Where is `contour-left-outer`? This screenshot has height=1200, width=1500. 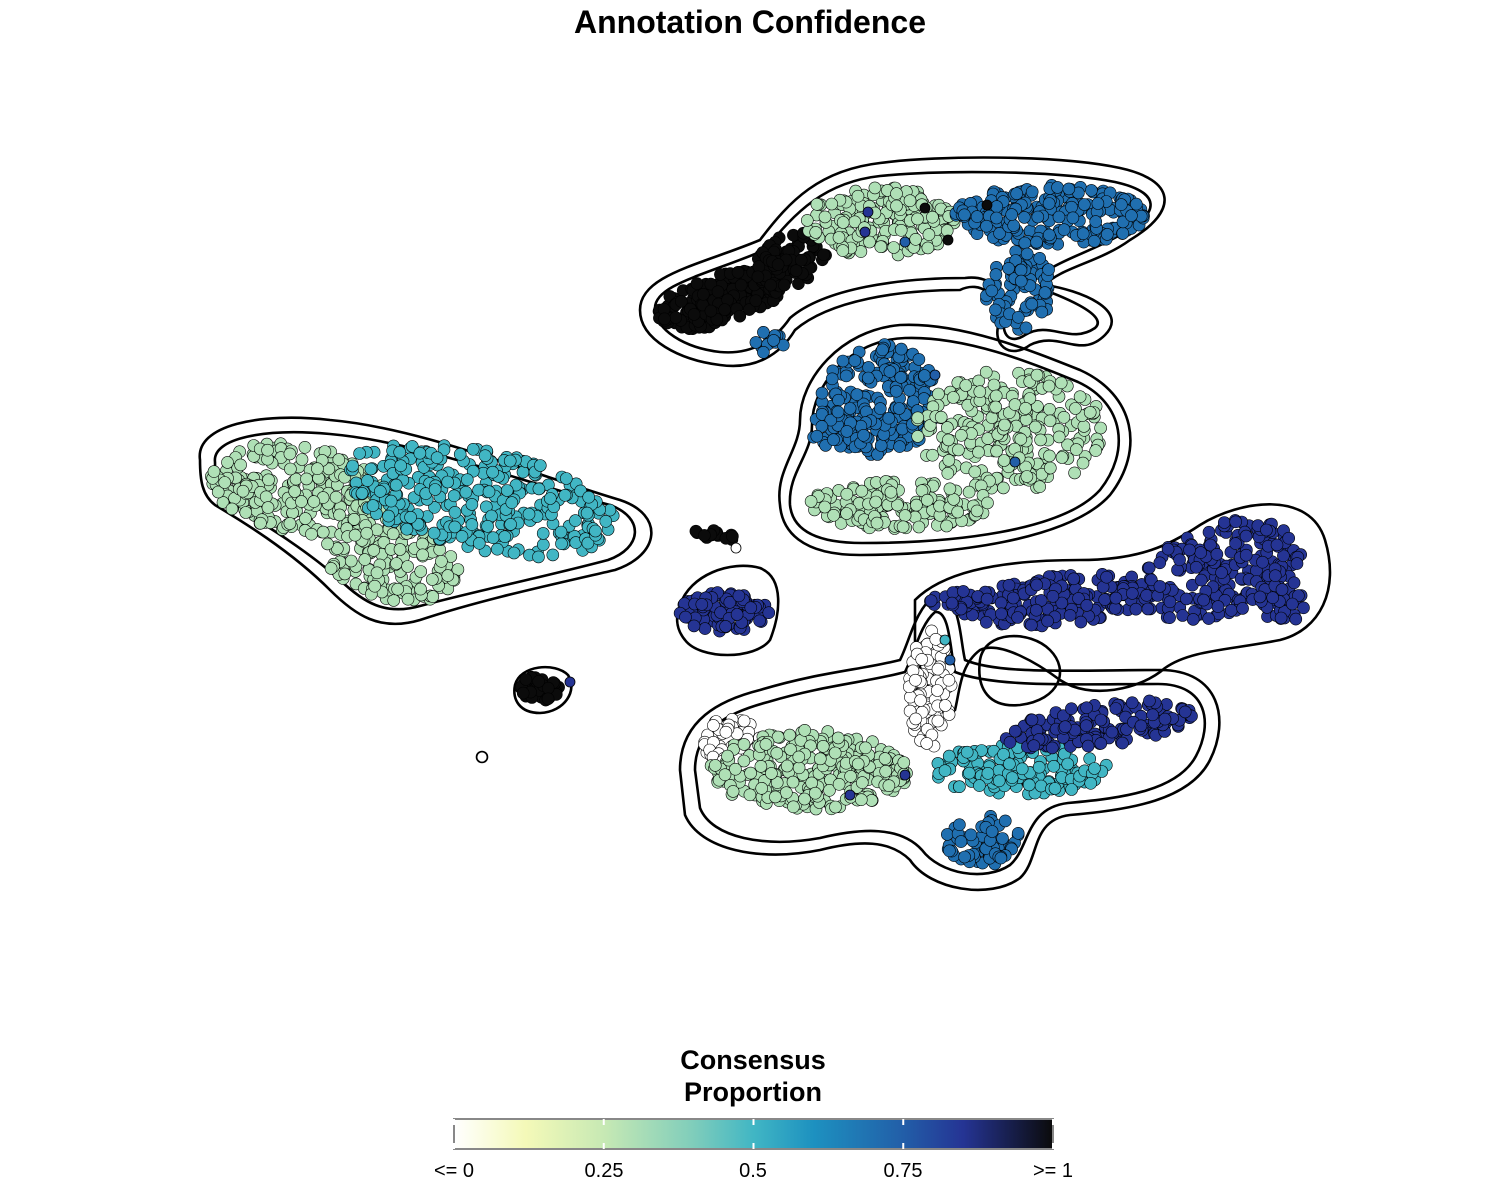
contour-left-outer is located at coordinates (425, 521).